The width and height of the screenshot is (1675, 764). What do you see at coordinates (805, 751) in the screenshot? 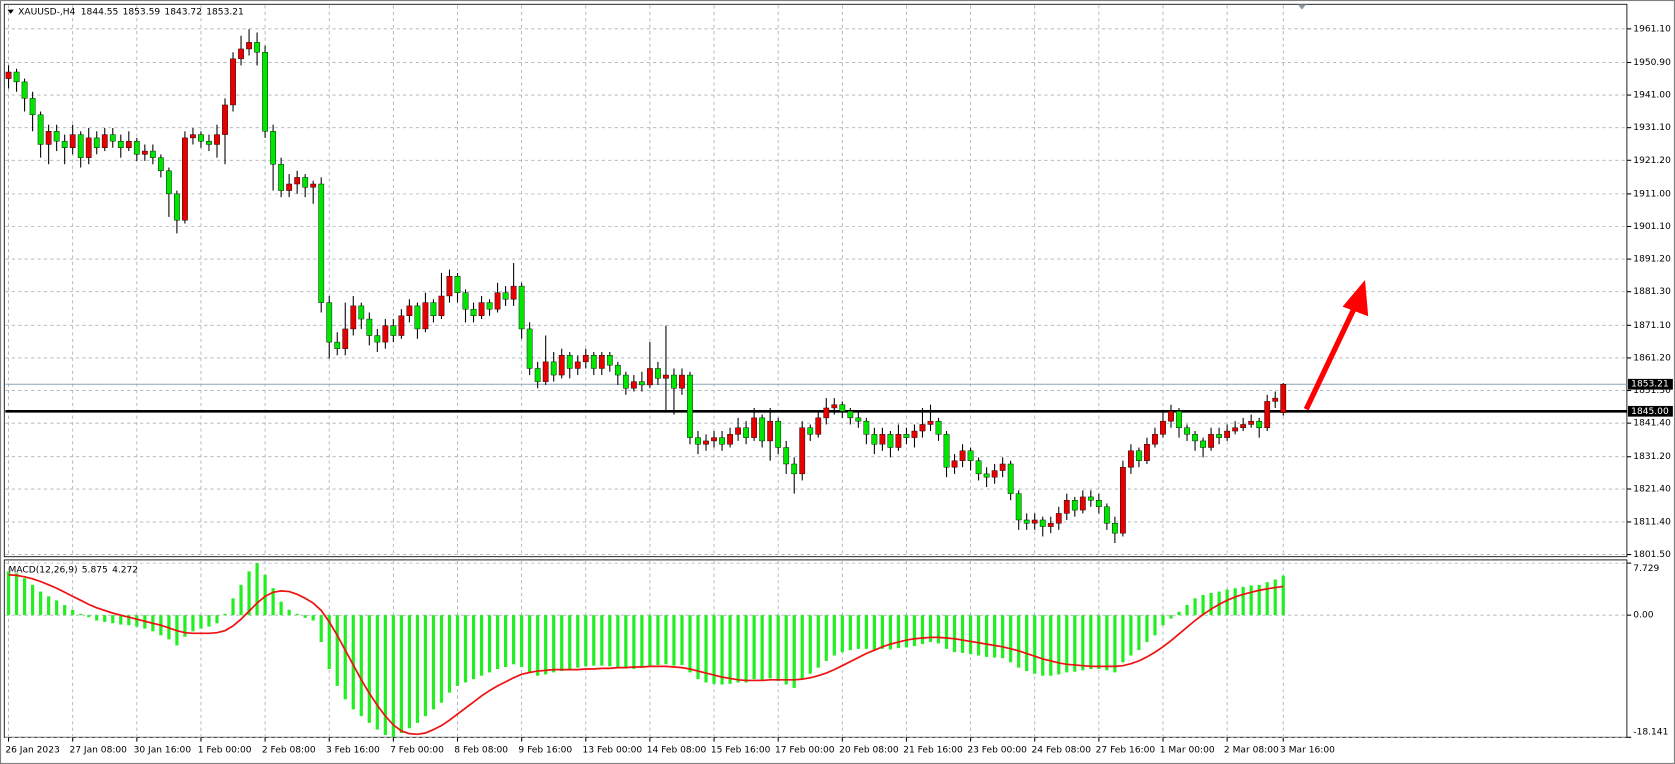
I see `x-tick-label: 17 Feb 00:00` at bounding box center [805, 751].